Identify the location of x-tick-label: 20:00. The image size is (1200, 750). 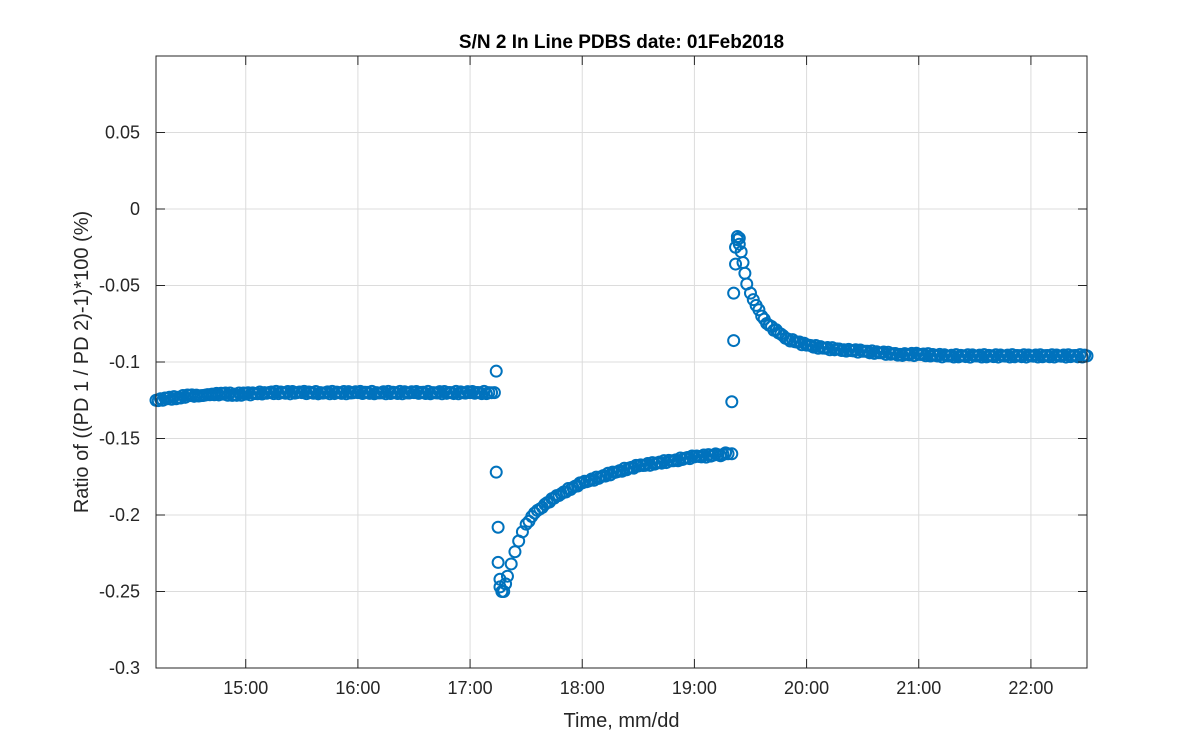
(806, 688).